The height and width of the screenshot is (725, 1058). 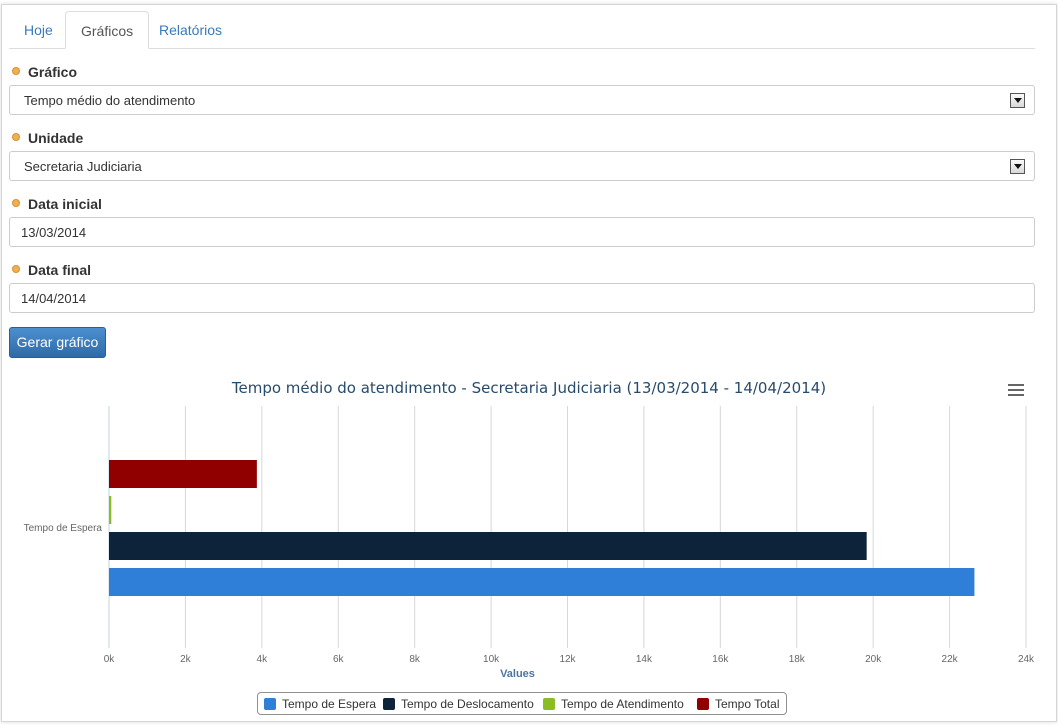 I want to click on legend-label: Tempo de Deslocamento, so click(x=467, y=704).